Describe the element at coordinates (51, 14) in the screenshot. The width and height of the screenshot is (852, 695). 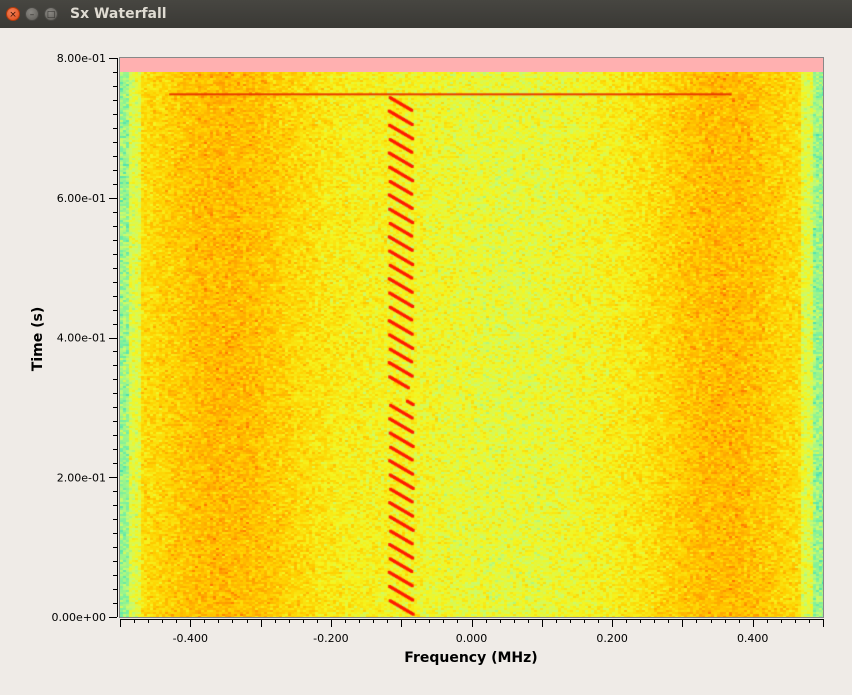
I see `maximize-button: □` at that location.